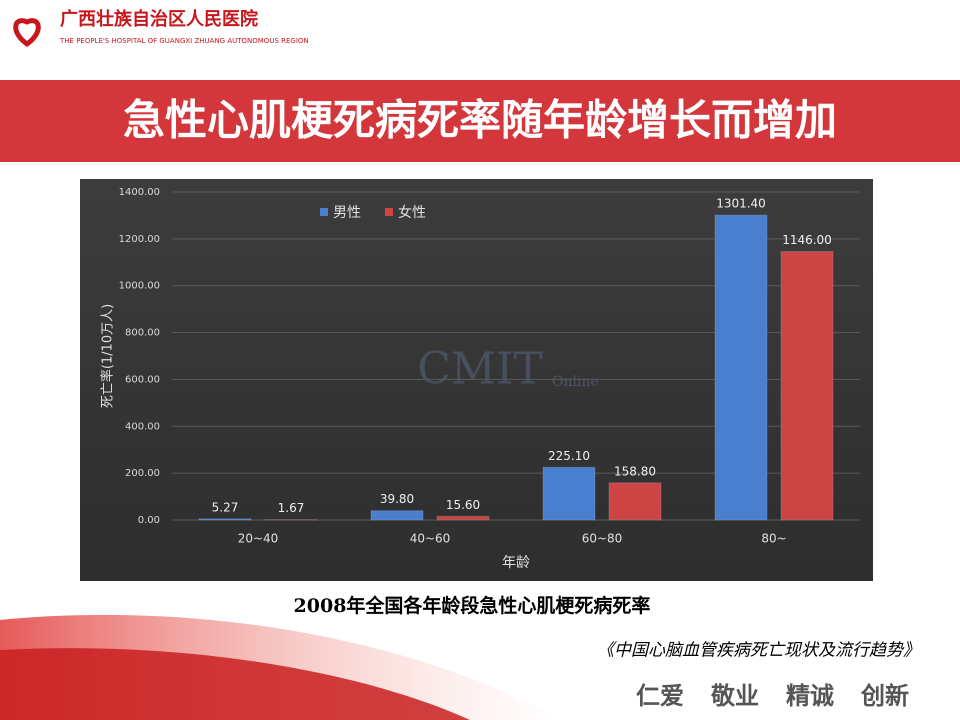  What do you see at coordinates (810, 696) in the screenshot?
I see `motto-word: 精诚` at bounding box center [810, 696].